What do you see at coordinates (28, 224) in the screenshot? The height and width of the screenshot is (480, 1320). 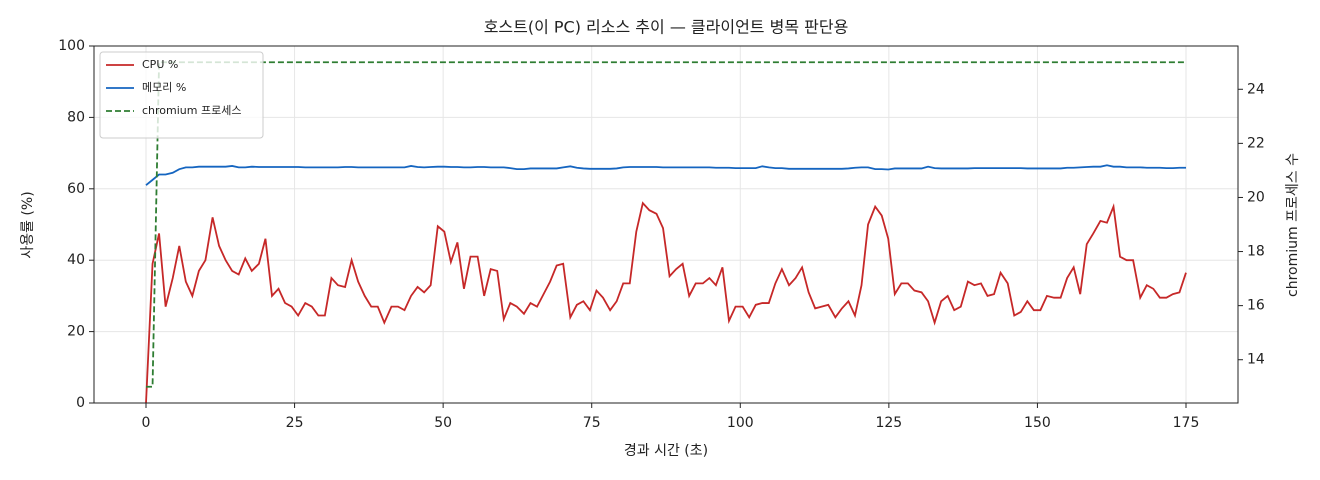 I see `y-axis-label: 사용률 (%)` at bounding box center [28, 224].